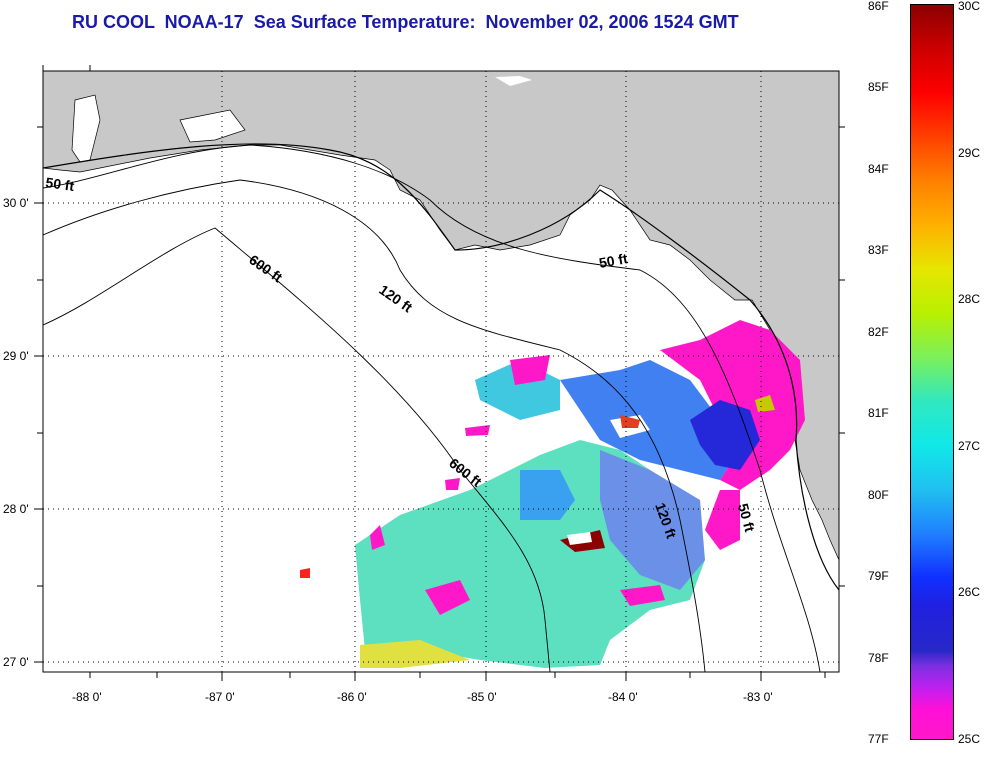 This screenshot has height=759, width=992. Describe the element at coordinates (969, 6) in the screenshot. I see `colorbar-label-30c: 30C` at that location.